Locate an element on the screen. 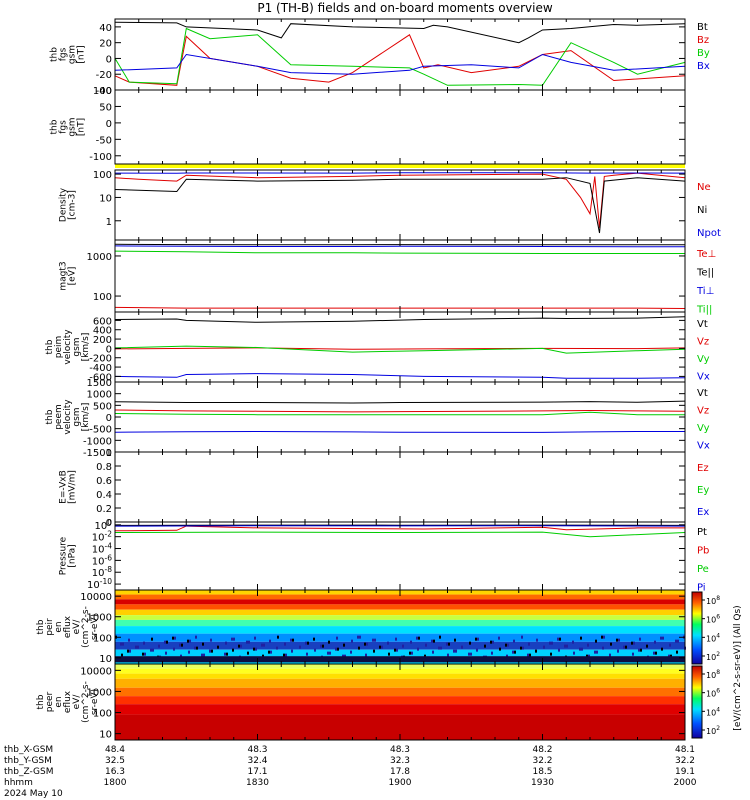  series-Vt is located at coordinates (400, 319).